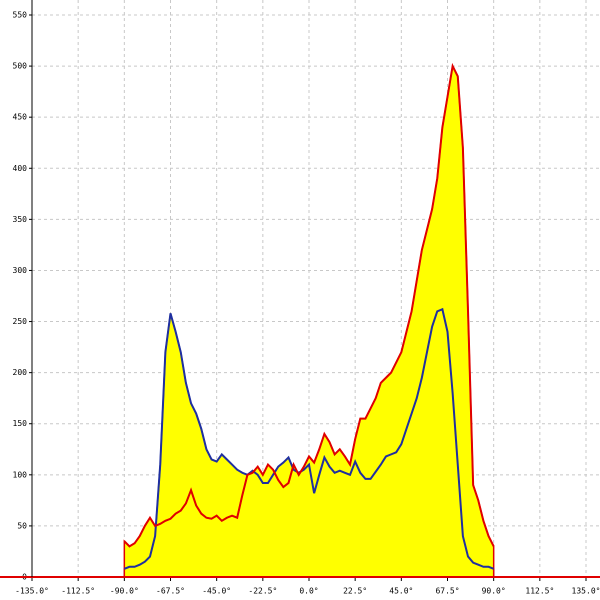  I want to click on x-tick-label: 67.5°, so click(447, 591).